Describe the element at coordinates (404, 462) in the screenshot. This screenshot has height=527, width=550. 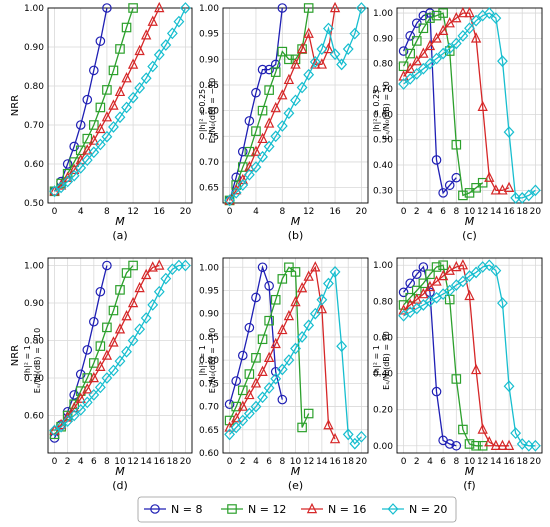
I see `x-tick-label: 0` at that location.